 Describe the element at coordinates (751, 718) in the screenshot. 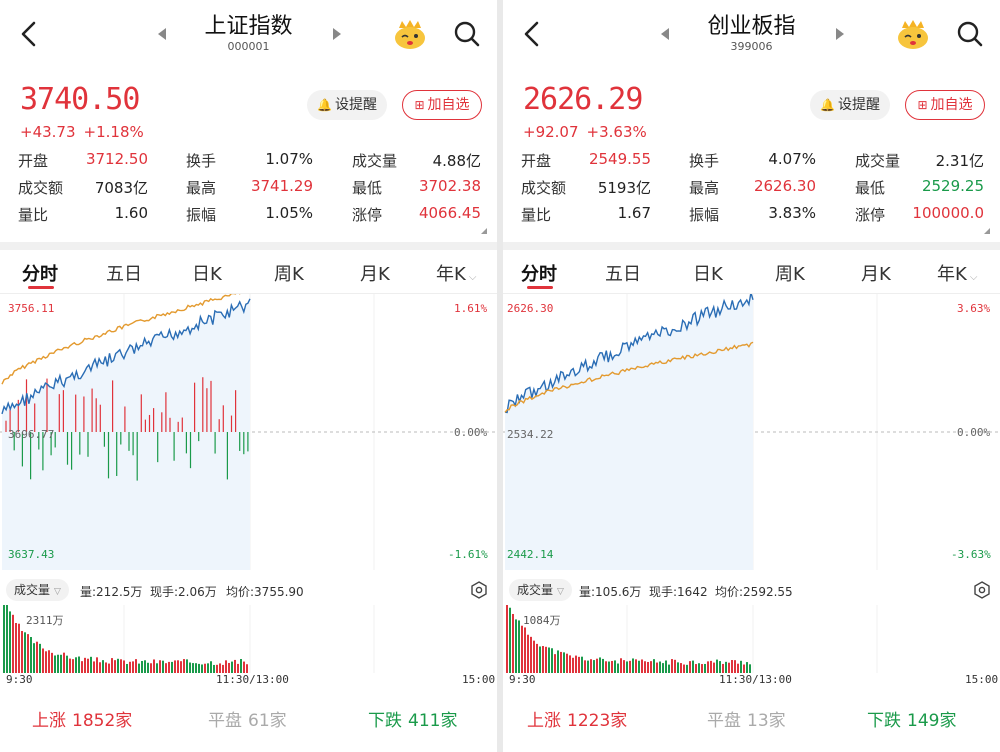

I see `market-breadth: 上涨 1223家 平盘 13家 下跌 149家` at that location.